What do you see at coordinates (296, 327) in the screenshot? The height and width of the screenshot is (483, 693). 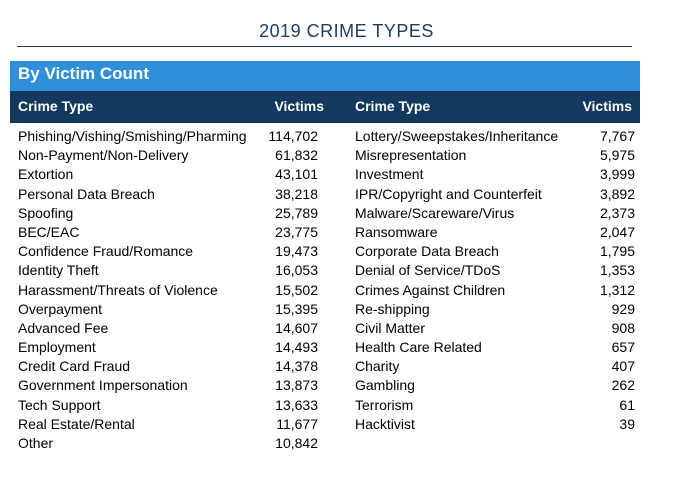 I see `victims-left: 14,607` at bounding box center [296, 327].